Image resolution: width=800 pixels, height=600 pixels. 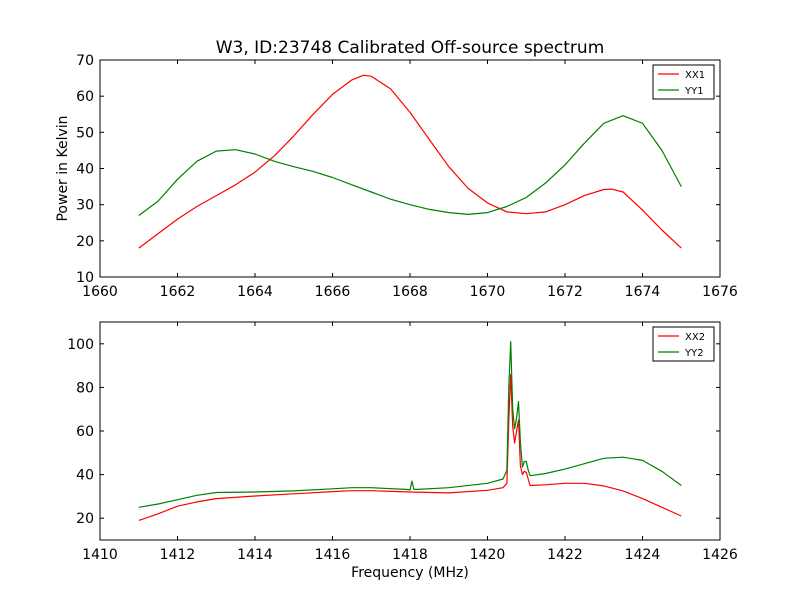 What do you see at coordinates (488, 292) in the screenshot?
I see `x-tick-label: 1670` at bounding box center [488, 292].